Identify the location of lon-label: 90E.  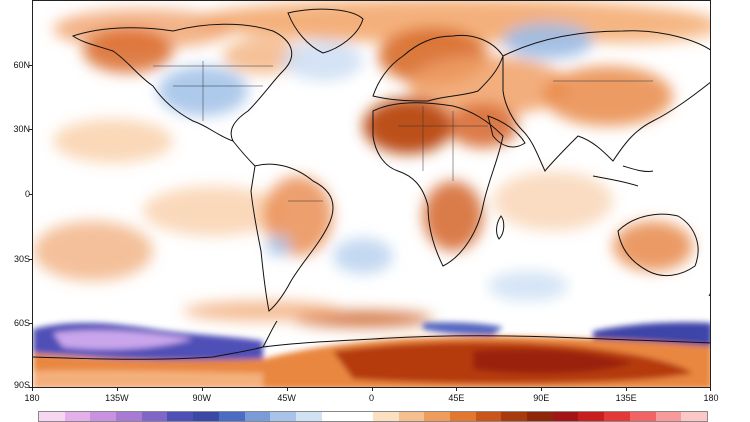
(541, 398).